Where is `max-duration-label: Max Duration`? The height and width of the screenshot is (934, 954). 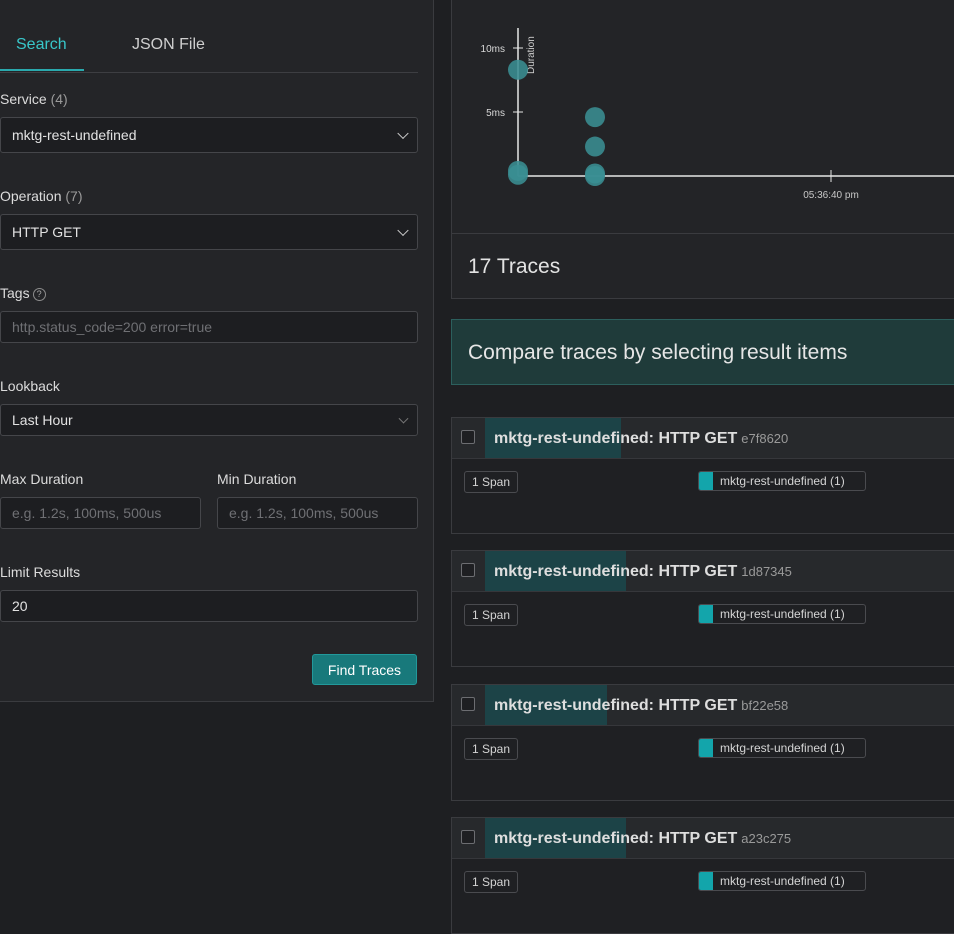
max-duration-label: Max Duration is located at coordinates (42, 479).